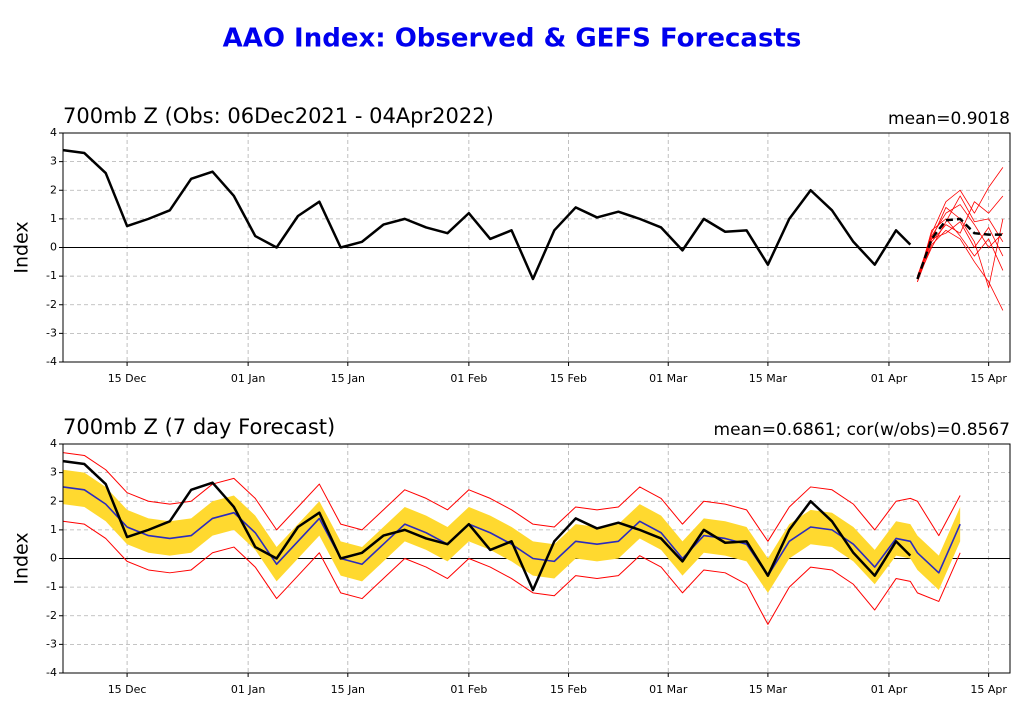 The width and height of the screenshot is (1024, 720). What do you see at coordinates (862, 430) in the screenshot?
I see `annotation: mean=0.6861; cor(w/obs)=0.8567` at bounding box center [862, 430].